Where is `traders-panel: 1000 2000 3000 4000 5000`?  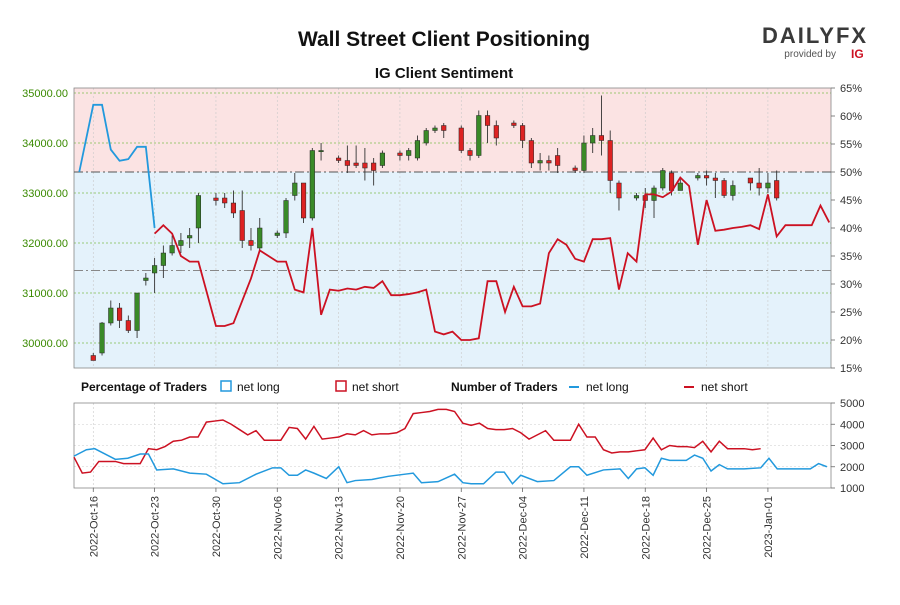 traders-panel: 1000 2000 3000 4000 5000 is located at coordinates (468, 446).